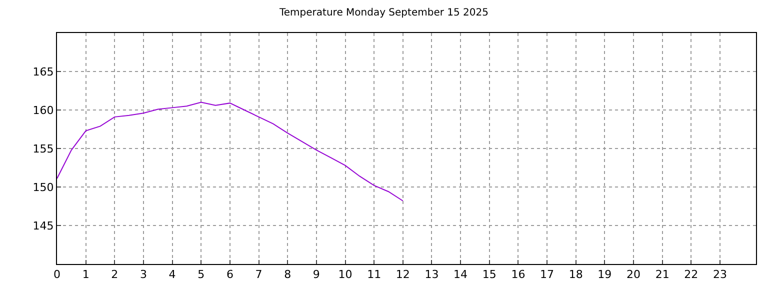  Describe the element at coordinates (374, 275) in the screenshot. I see `x-tick-label: 11` at that location.